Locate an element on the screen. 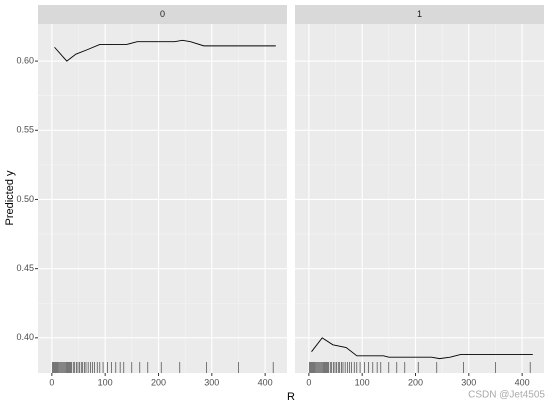 Image resolution: width=550 pixels, height=409 pixels. y-tick-label: 0.55 is located at coordinates (25, 130).